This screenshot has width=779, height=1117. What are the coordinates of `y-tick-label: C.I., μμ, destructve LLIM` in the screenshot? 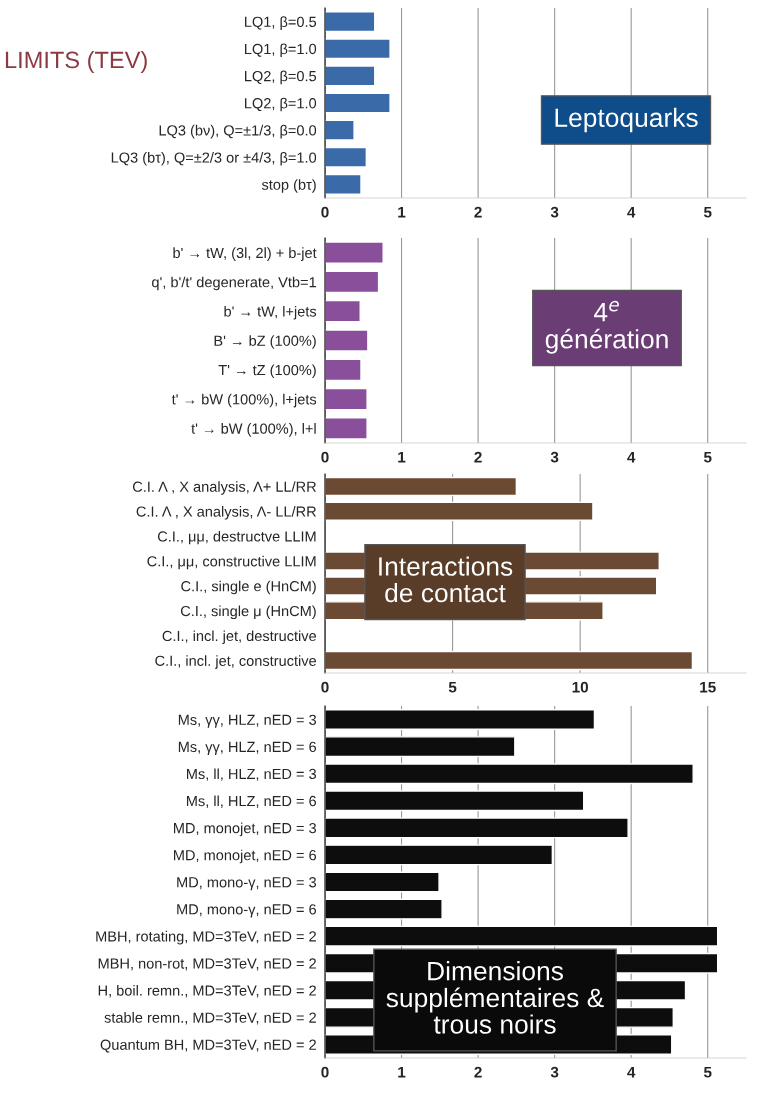 It's located at (236, 537).